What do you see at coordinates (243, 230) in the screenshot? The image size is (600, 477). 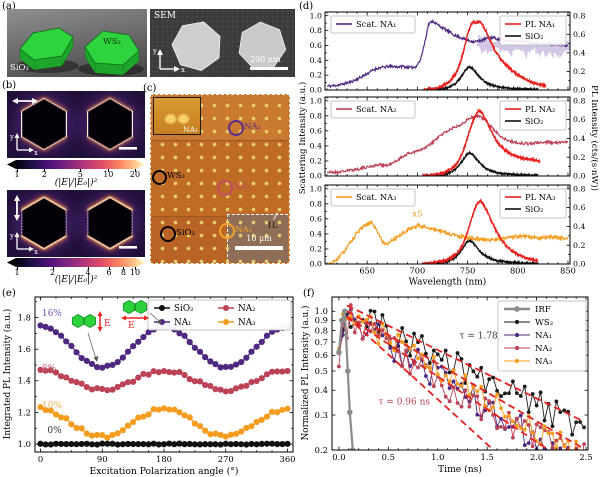 I see `c-label-na3: NA₃` at bounding box center [243, 230].